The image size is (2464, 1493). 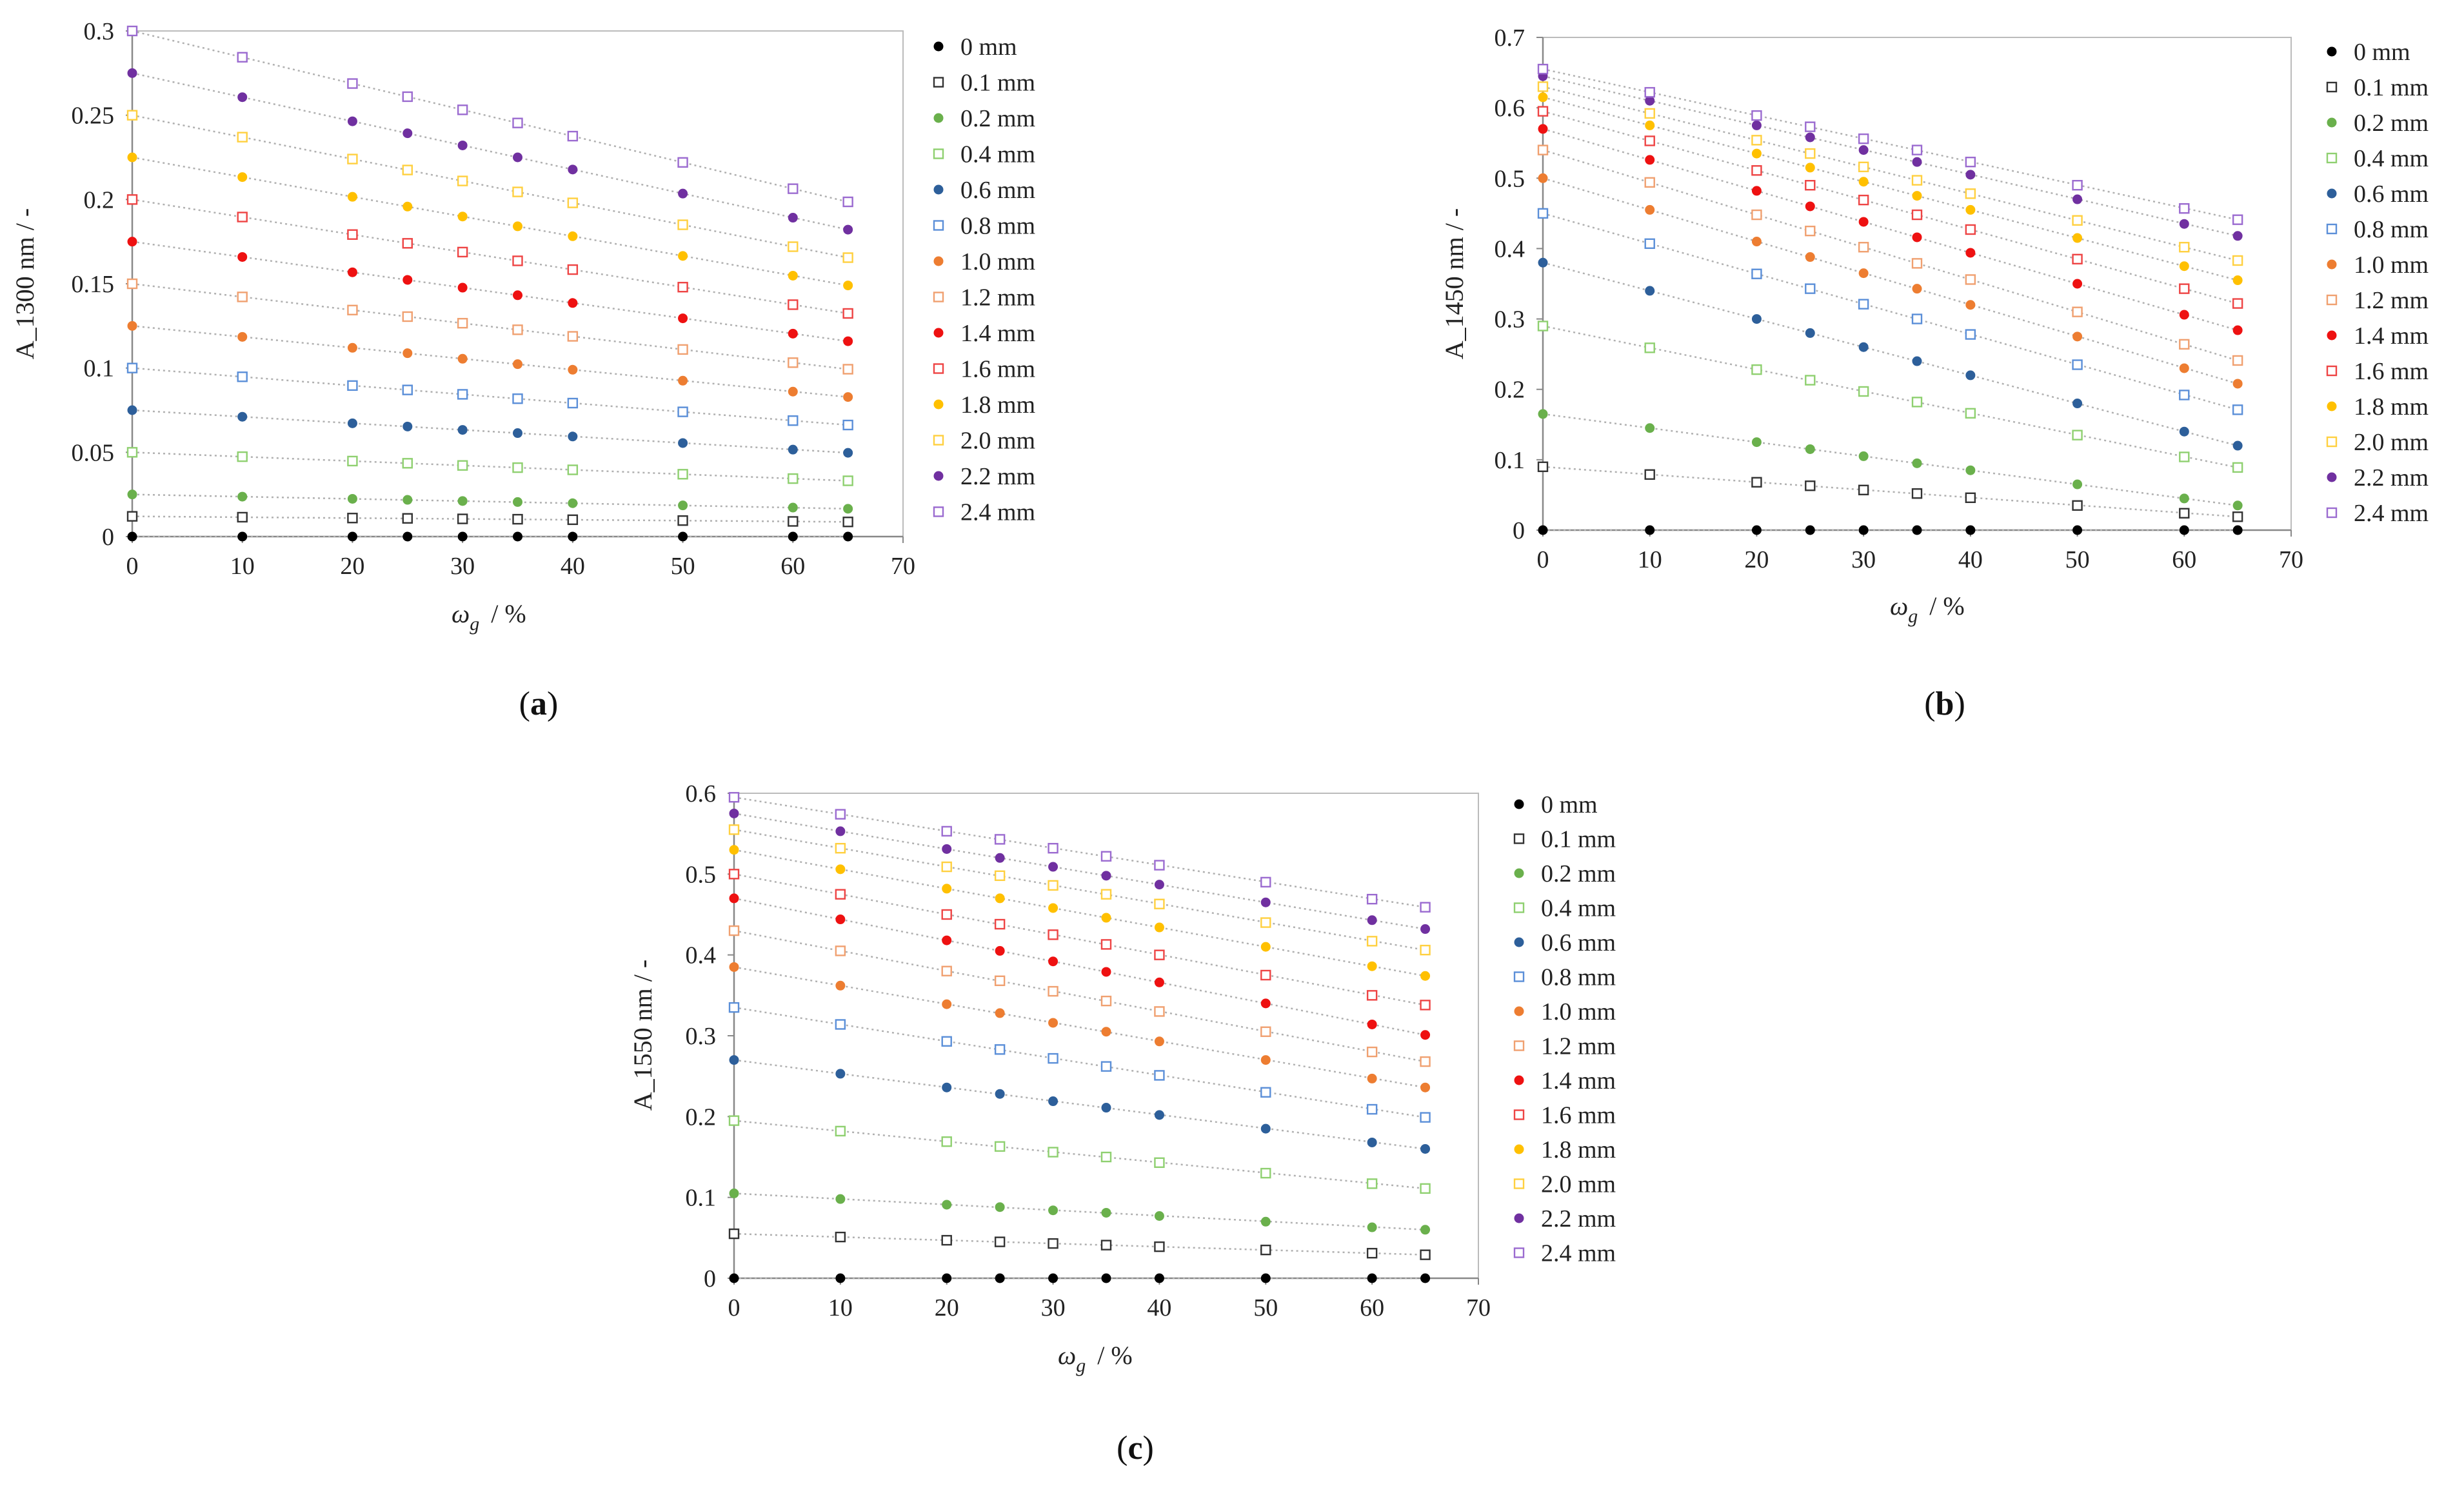 What do you see at coordinates (1578, 943) in the screenshot?
I see `legend-label: 0.6 mm` at bounding box center [1578, 943].